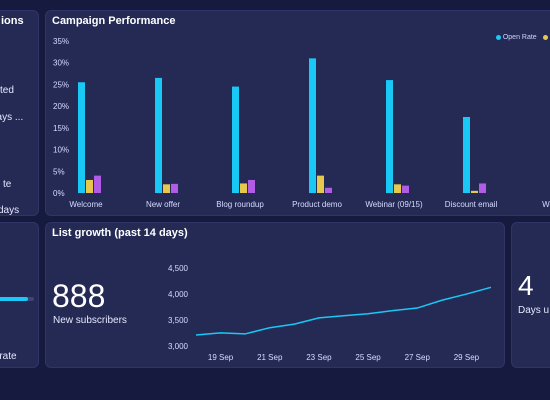  I want to click on right-panel: 4 Days u, so click(530, 295).